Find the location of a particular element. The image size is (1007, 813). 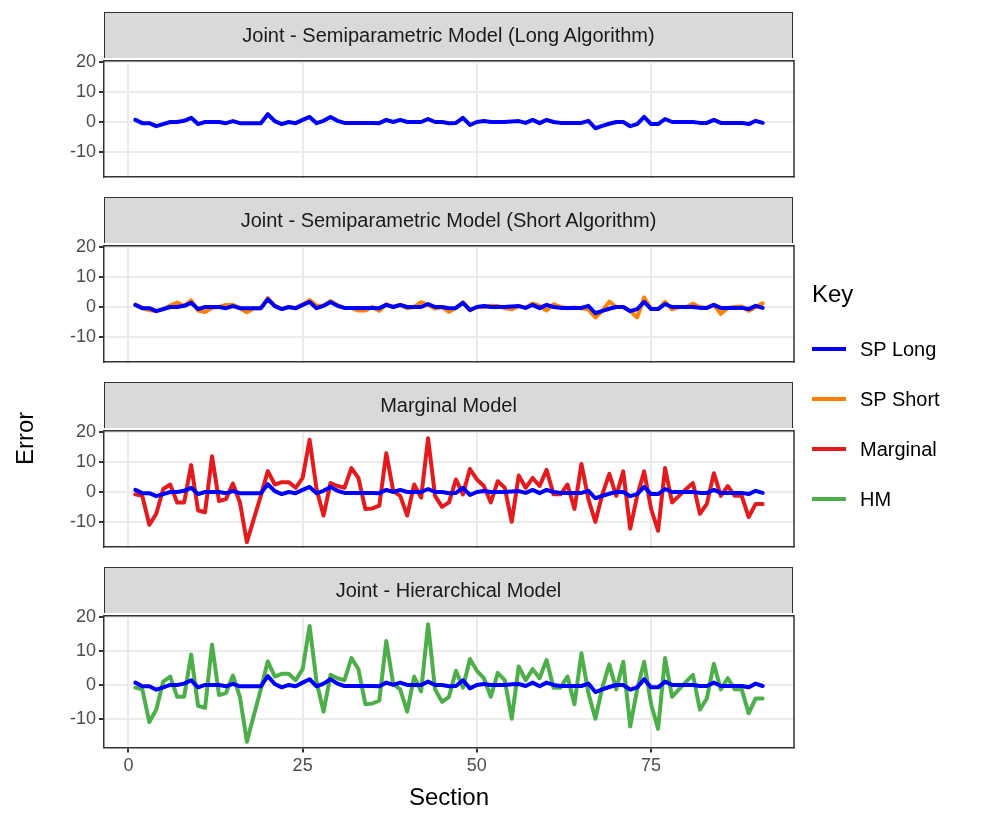

chart-title: Marginal Model is located at coordinates (448, 405).